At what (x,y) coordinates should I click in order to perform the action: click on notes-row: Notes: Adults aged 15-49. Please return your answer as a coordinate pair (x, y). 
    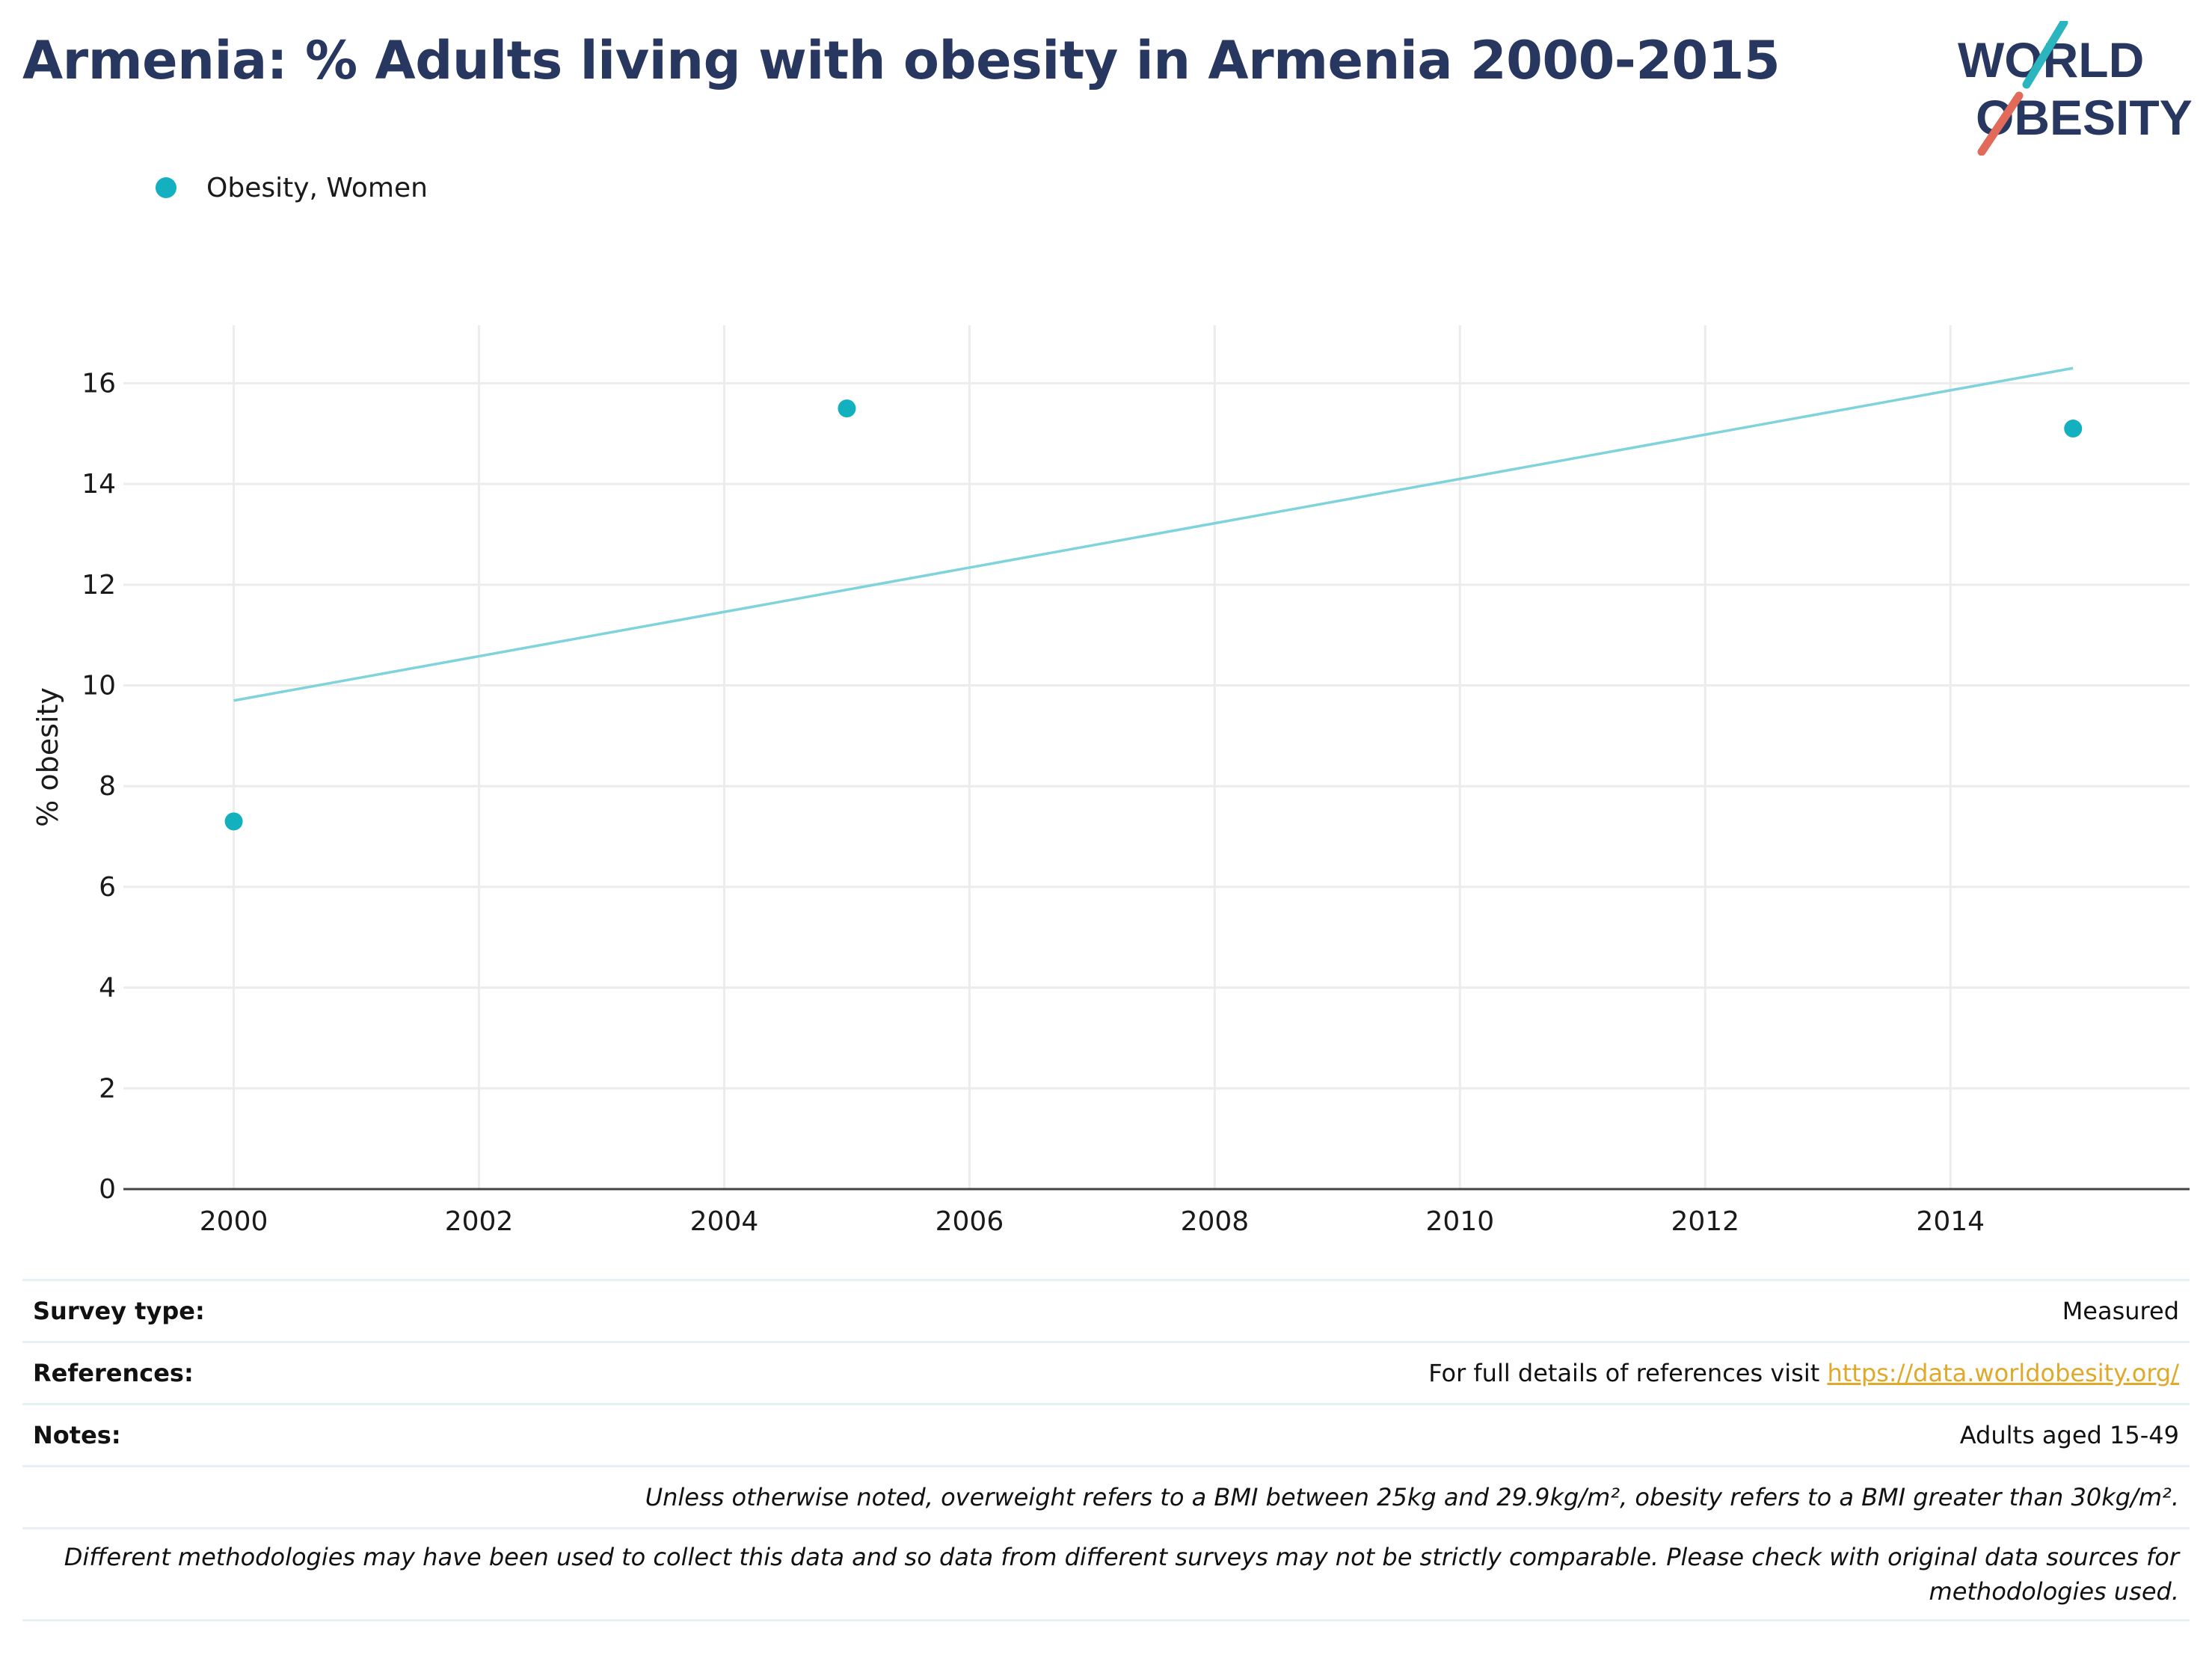
    Looking at the image, I should click on (1106, 1434).